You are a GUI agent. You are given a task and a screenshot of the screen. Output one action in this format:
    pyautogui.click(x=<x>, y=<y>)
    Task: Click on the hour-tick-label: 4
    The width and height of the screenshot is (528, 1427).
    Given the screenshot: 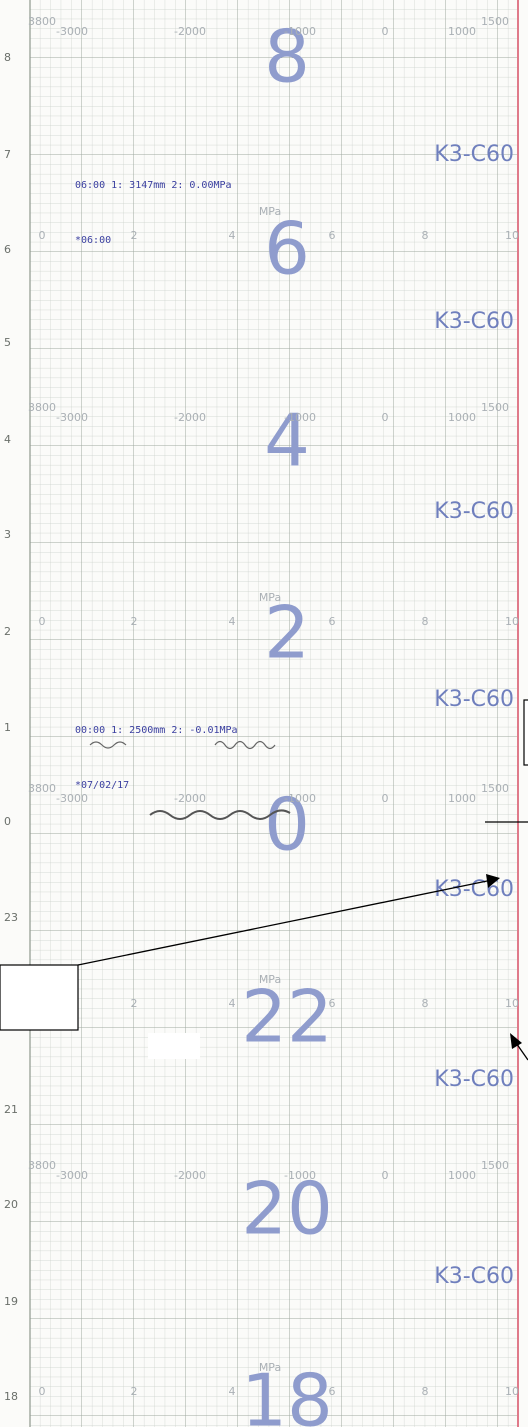 What is the action you would take?
    pyautogui.click(x=7, y=439)
    